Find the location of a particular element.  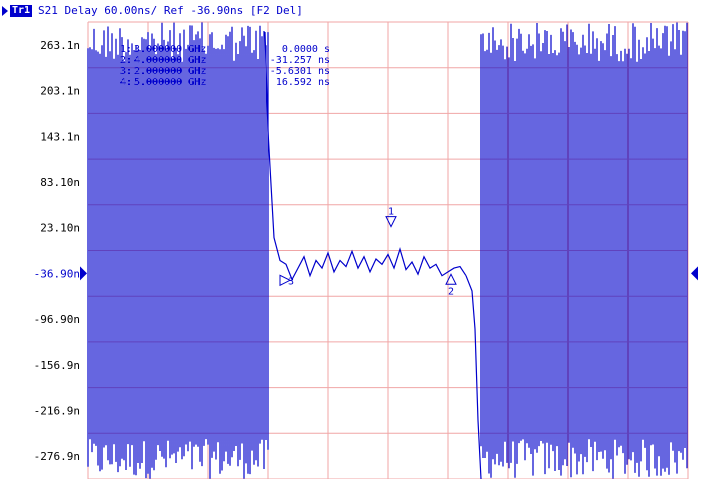

ref-arrow-left-icon is located at coordinates (83, 273).